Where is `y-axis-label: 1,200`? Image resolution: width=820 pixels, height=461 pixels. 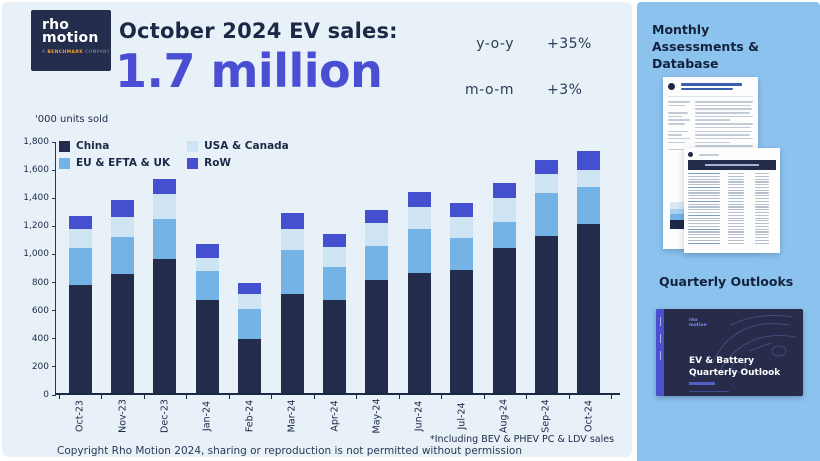 y-axis-label: 1,200 is located at coordinates (36, 226).